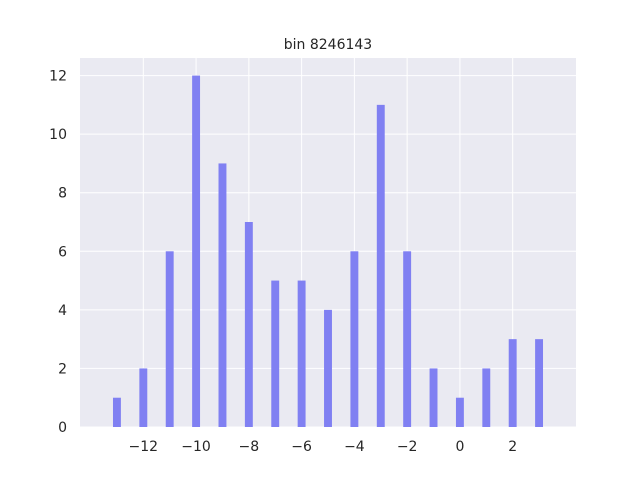 Image resolution: width=640 pixels, height=480 pixels. Describe the element at coordinates (62, 194) in the screenshot. I see `y-tick-label: 8` at that location.